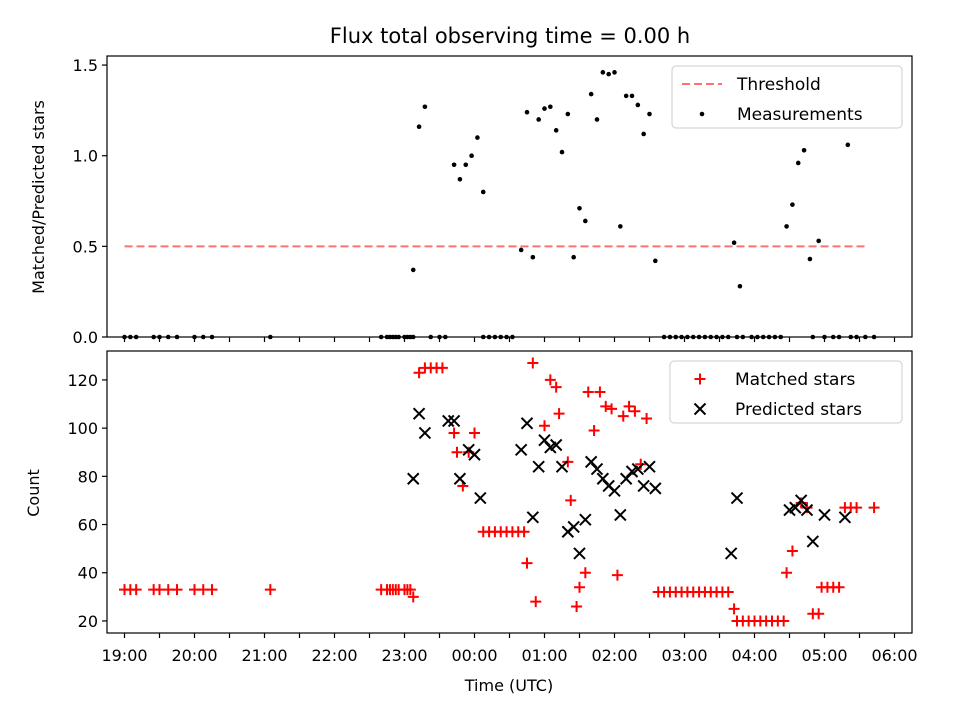  What do you see at coordinates (88, 621) in the screenshot?
I see `y-tick-label: 20` at bounding box center [88, 621].